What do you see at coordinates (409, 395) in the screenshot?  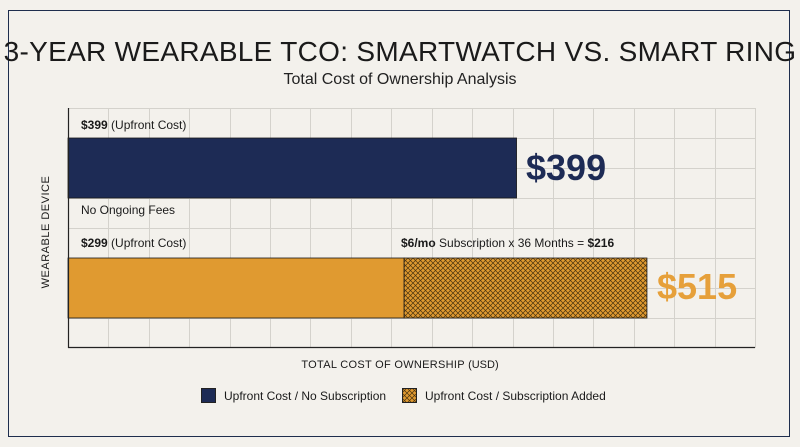 I see `legend-swatch-crosshatch` at bounding box center [409, 395].